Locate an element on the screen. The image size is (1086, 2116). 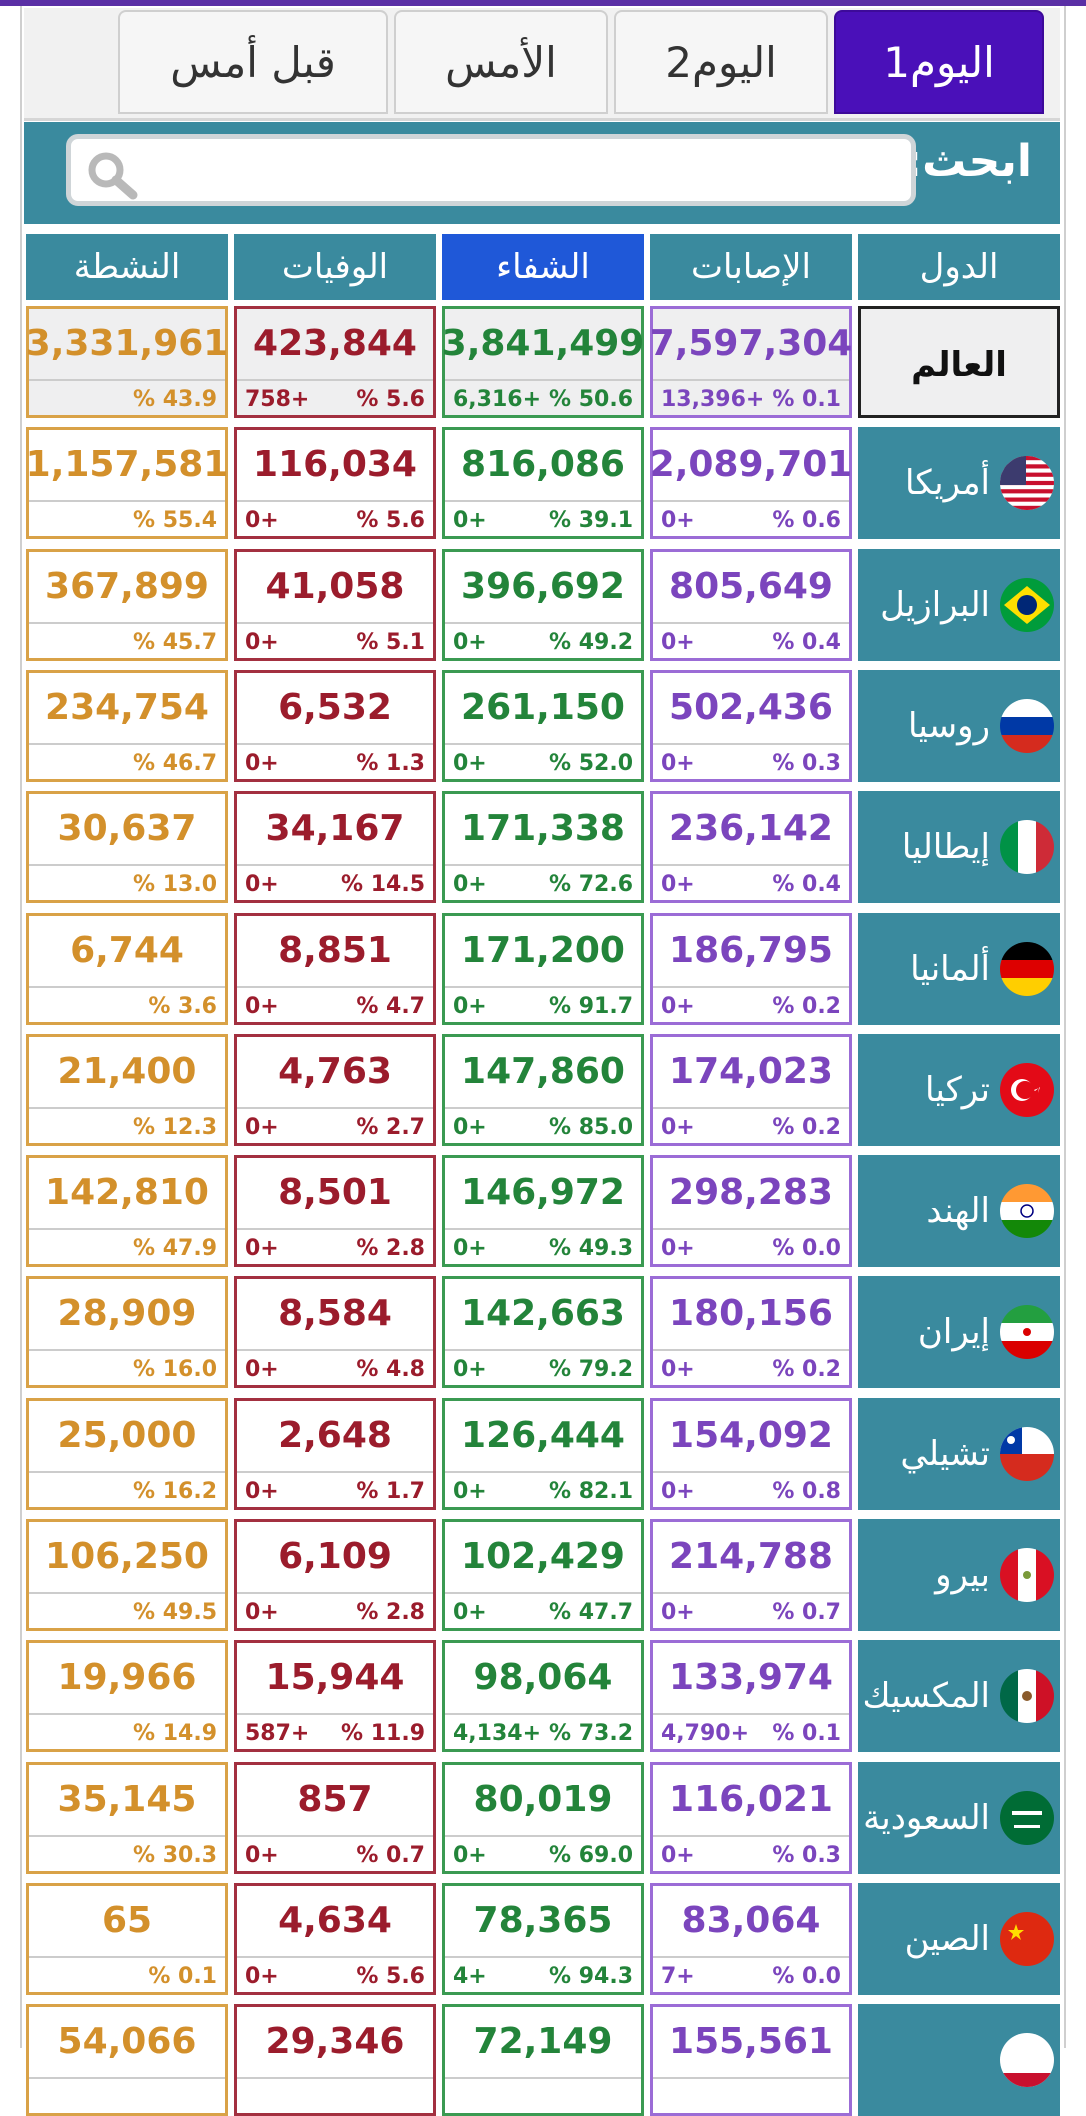
country-cell: الصين is located at coordinates (959, 1939).